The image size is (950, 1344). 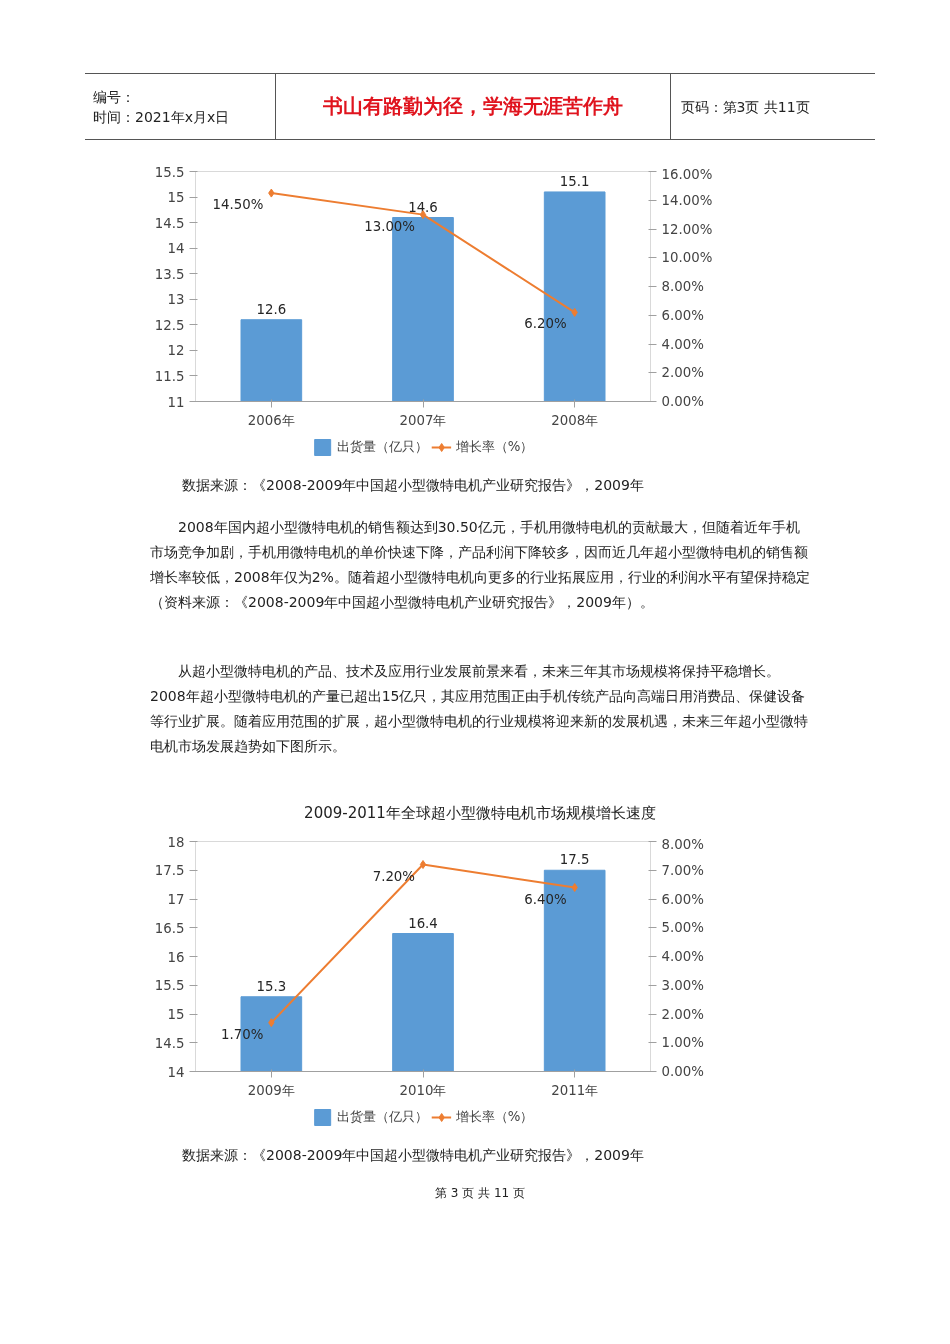 I want to click on y-tick-label: 17, so click(x=176, y=899).